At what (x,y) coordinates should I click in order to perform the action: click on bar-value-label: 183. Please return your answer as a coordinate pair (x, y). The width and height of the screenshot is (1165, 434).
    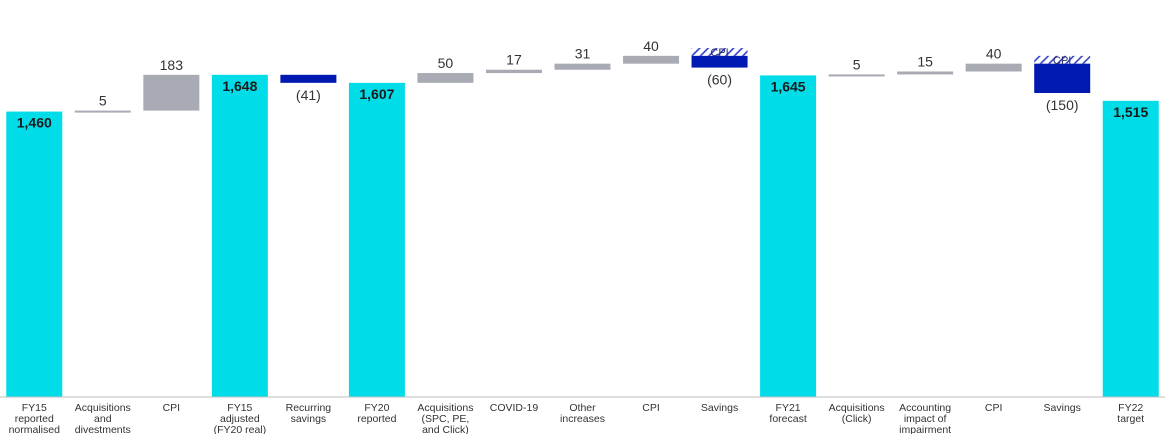
    Looking at the image, I should click on (172, 65).